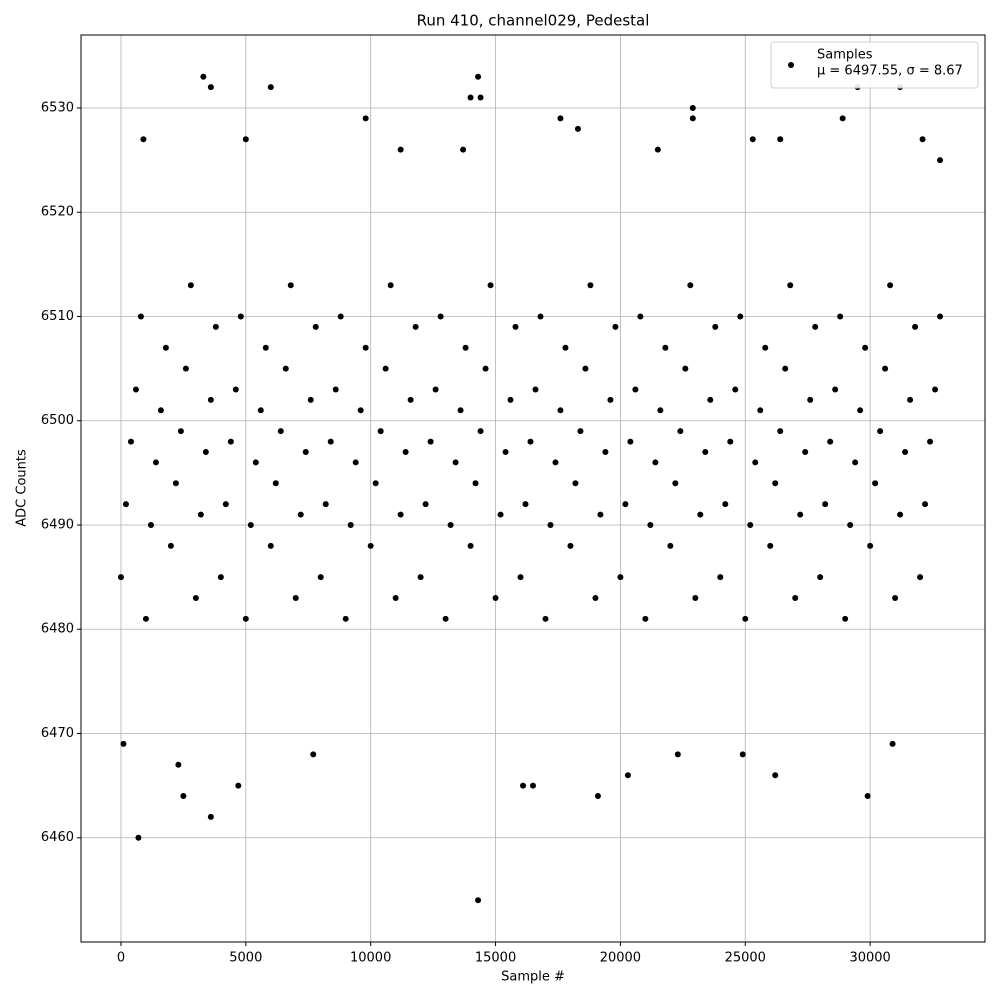 The image size is (1000, 1004). Describe the element at coordinates (57, 420) in the screenshot. I see `y-tick-label: 6500` at that location.